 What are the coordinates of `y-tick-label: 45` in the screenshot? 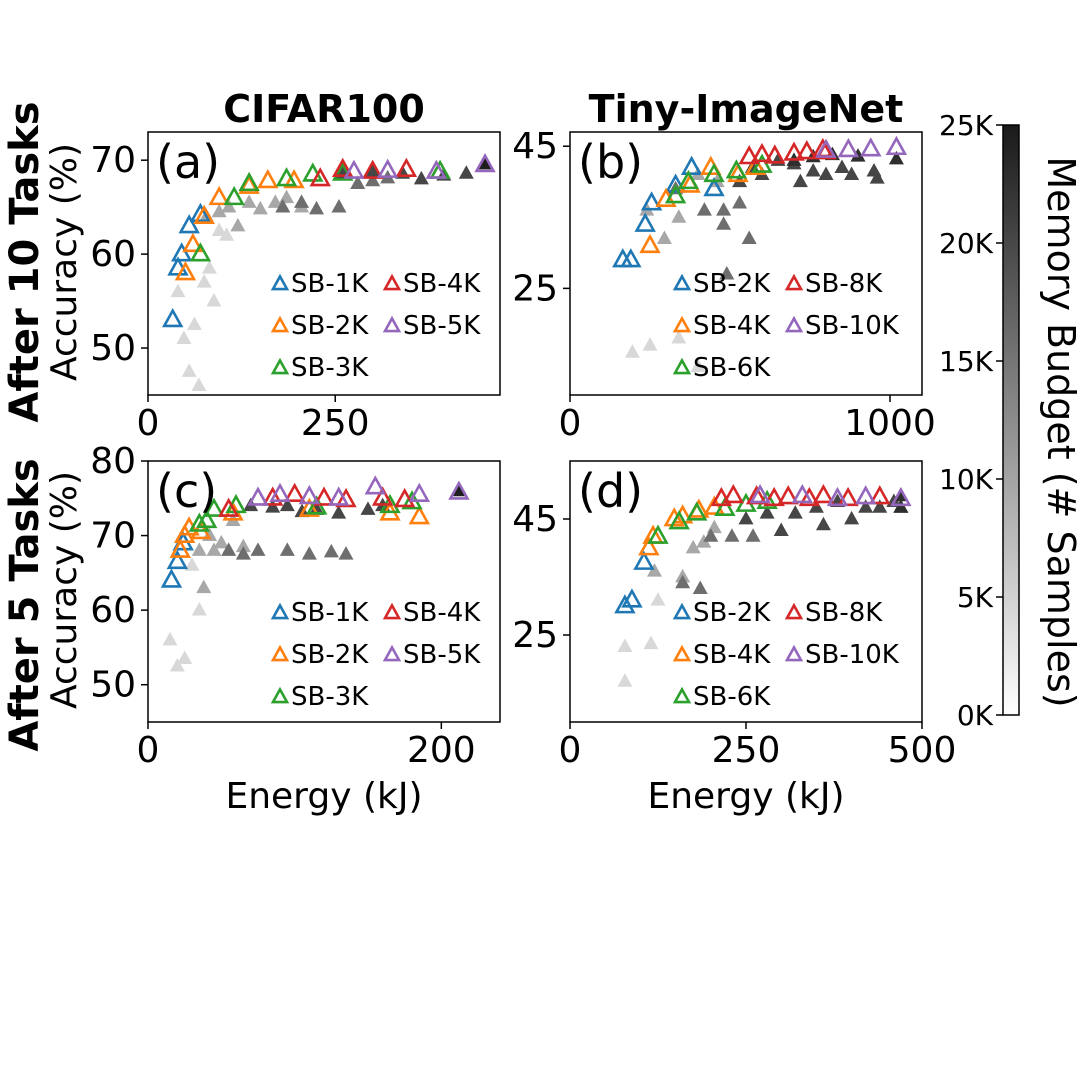 It's located at (535, 519).